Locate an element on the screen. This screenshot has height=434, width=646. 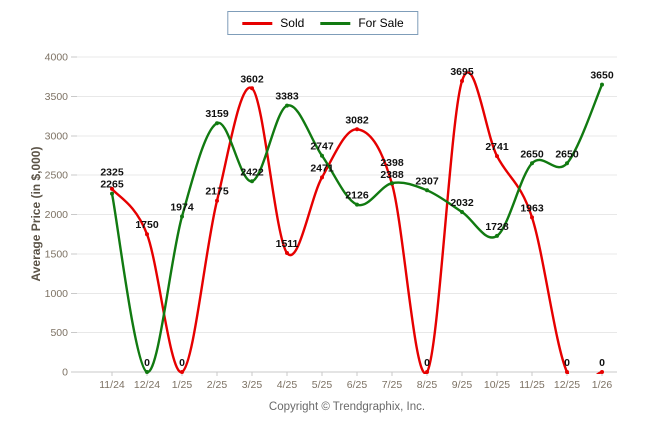
x-tick-label: 5/25 is located at coordinates (322, 385).